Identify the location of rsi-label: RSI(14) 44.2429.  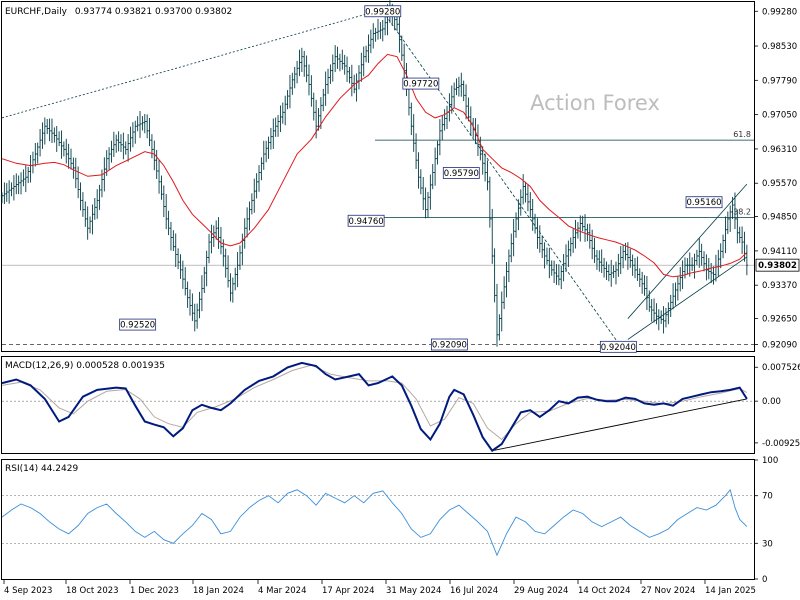
(41, 469).